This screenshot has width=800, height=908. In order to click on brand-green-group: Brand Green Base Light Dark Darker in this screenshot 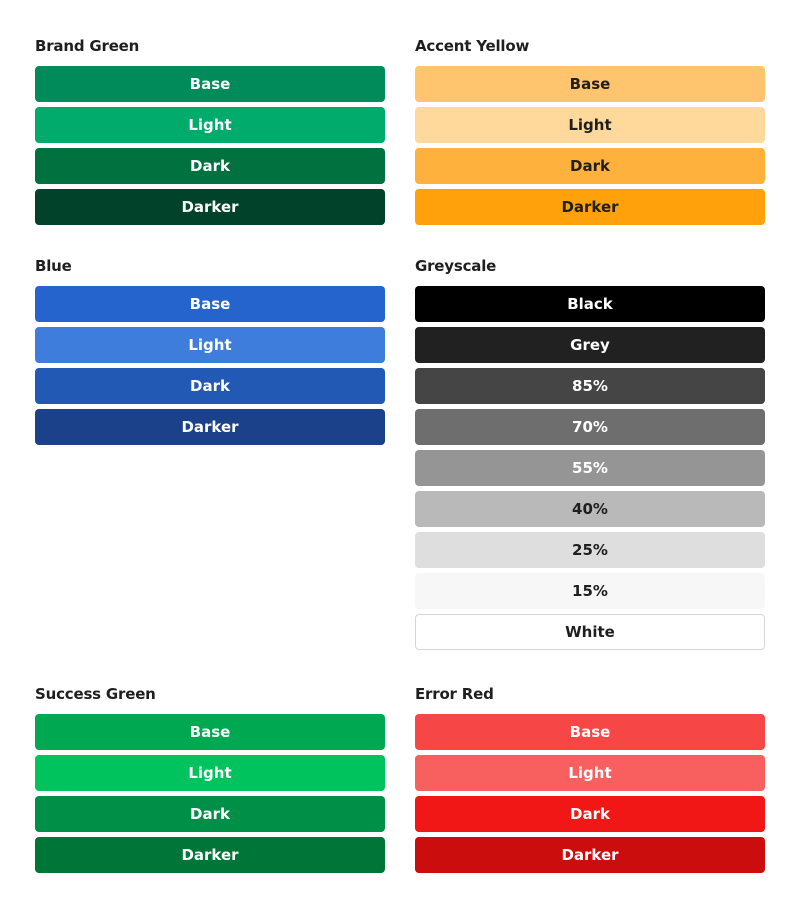, I will do `click(210, 133)`.